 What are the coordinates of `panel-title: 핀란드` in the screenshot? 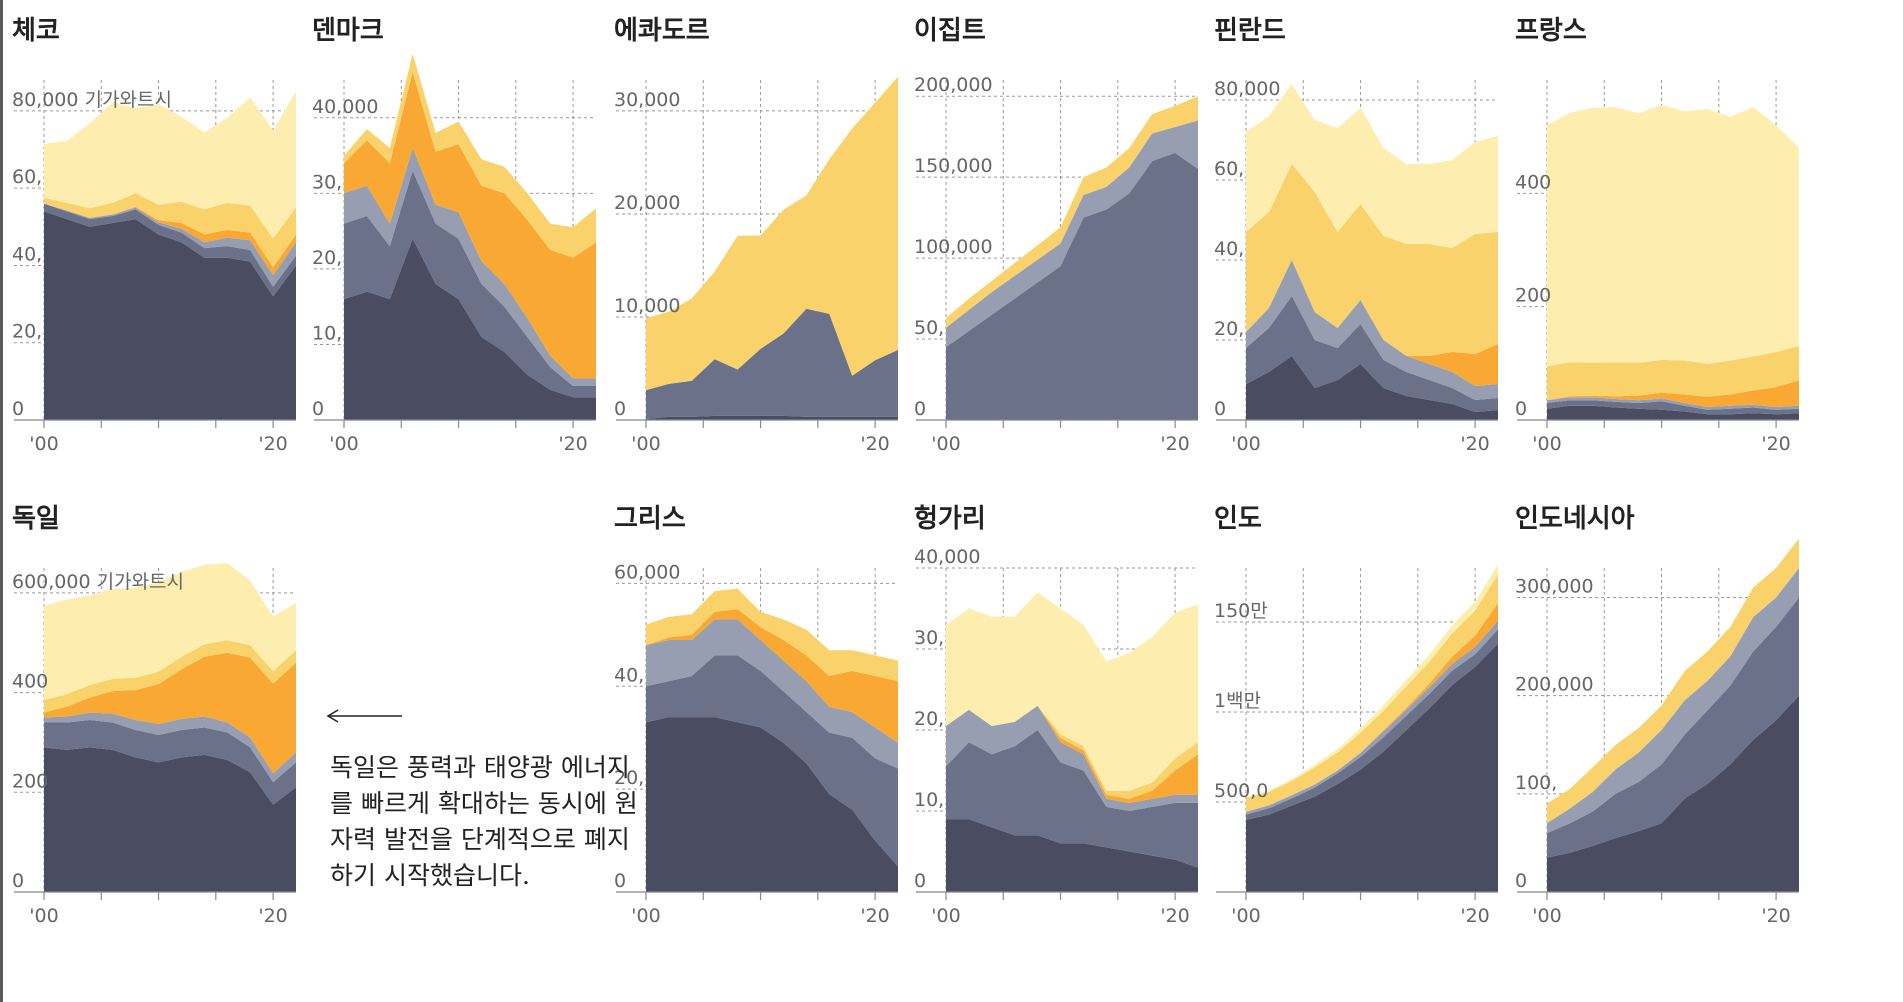 It's located at (1250, 31).